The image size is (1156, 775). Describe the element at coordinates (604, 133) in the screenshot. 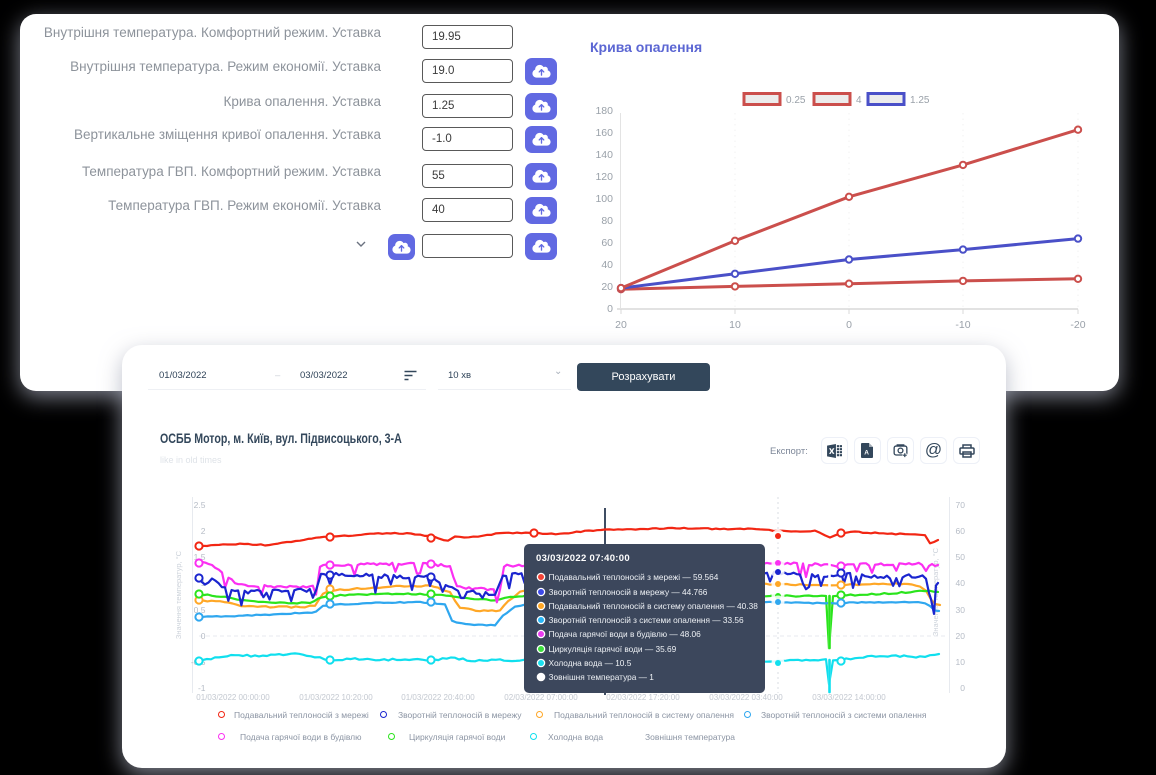

I see `svg-text: 160` at that location.